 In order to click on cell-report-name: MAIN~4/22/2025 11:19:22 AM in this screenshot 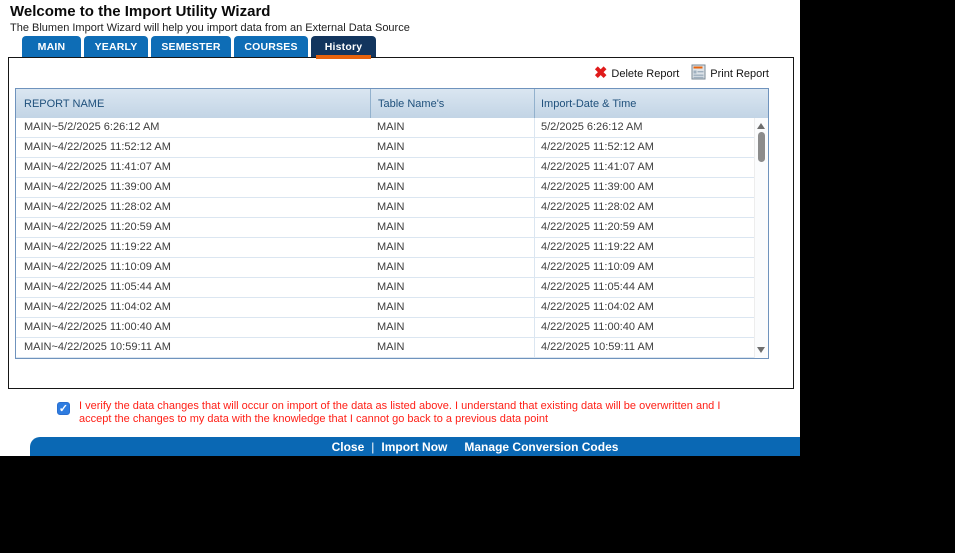, I will do `click(97, 247)`.